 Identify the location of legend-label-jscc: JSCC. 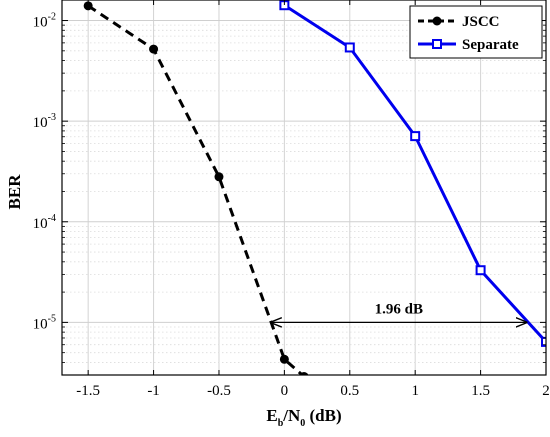
(481, 22).